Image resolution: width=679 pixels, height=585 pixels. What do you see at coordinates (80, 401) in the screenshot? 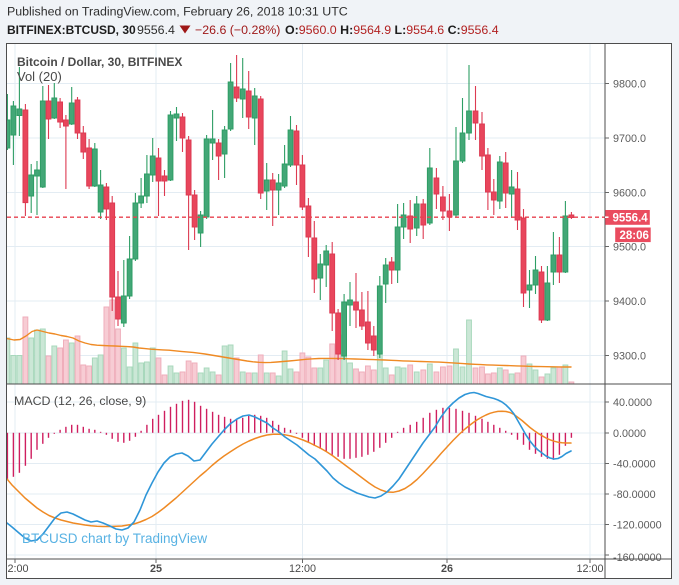
I see `svg-text: MACD (12, 26, close, 9)` at bounding box center [80, 401].